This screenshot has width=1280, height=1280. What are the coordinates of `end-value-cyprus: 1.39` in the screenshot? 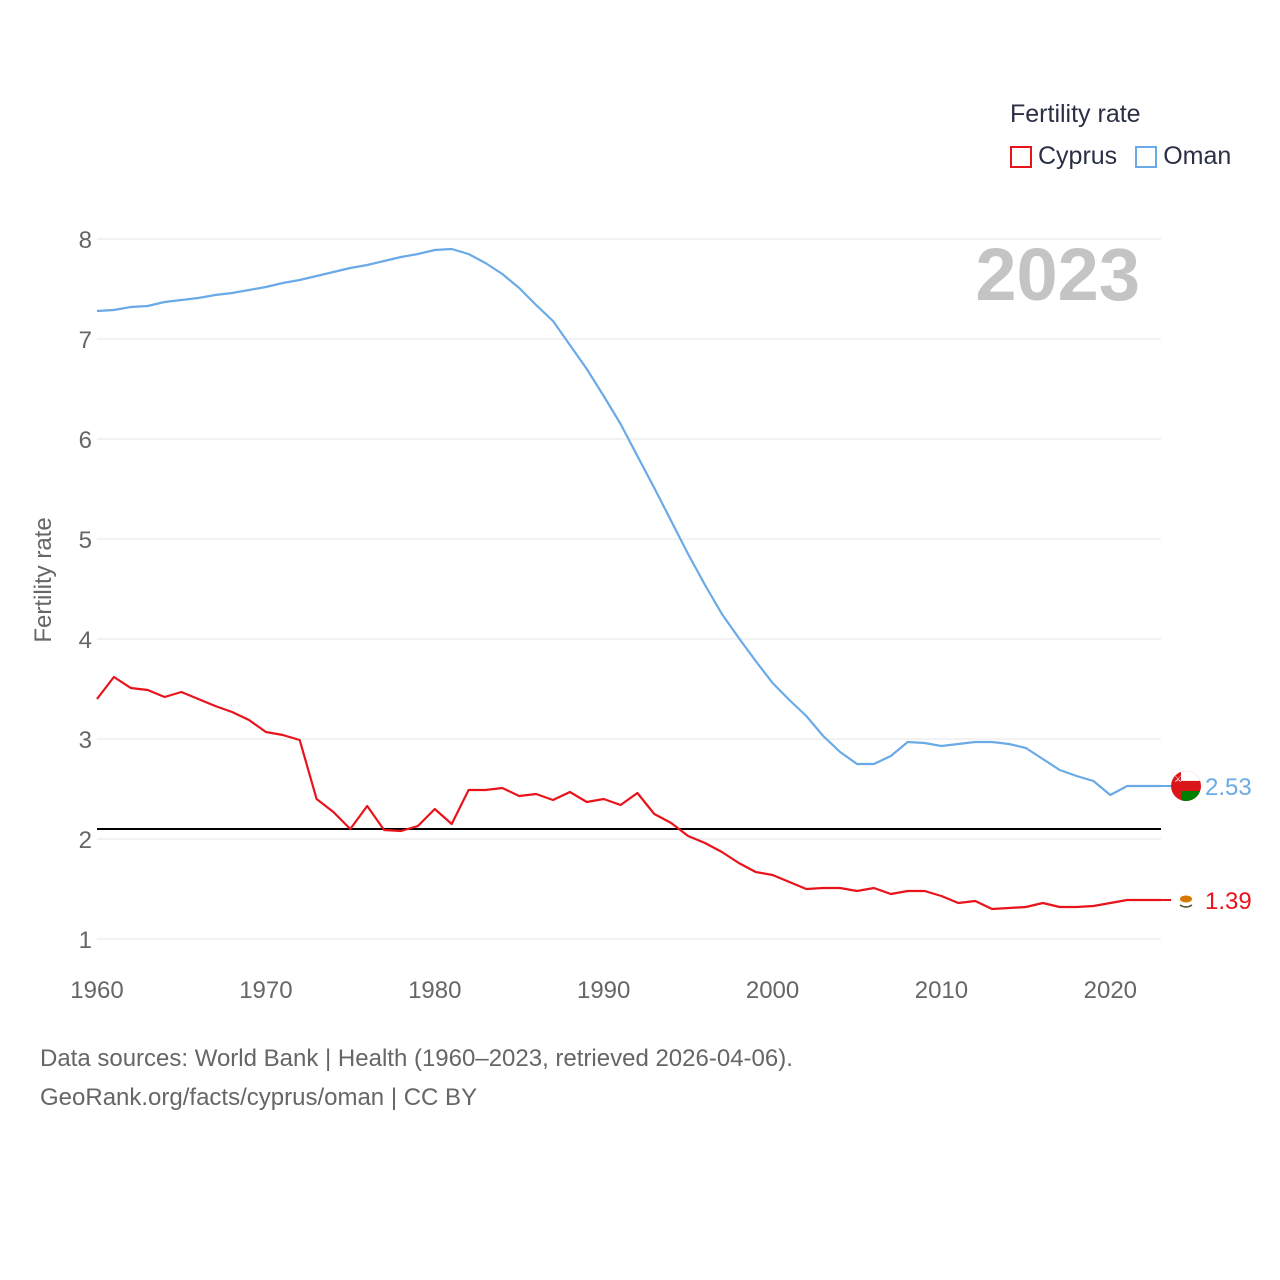 It's located at (1228, 901).